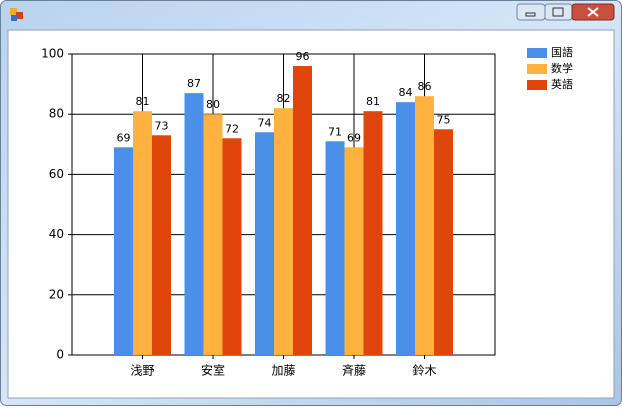 The image size is (622, 410). Describe the element at coordinates (354, 370) in the screenshot. I see `x-tick-label: 斉藤` at that location.